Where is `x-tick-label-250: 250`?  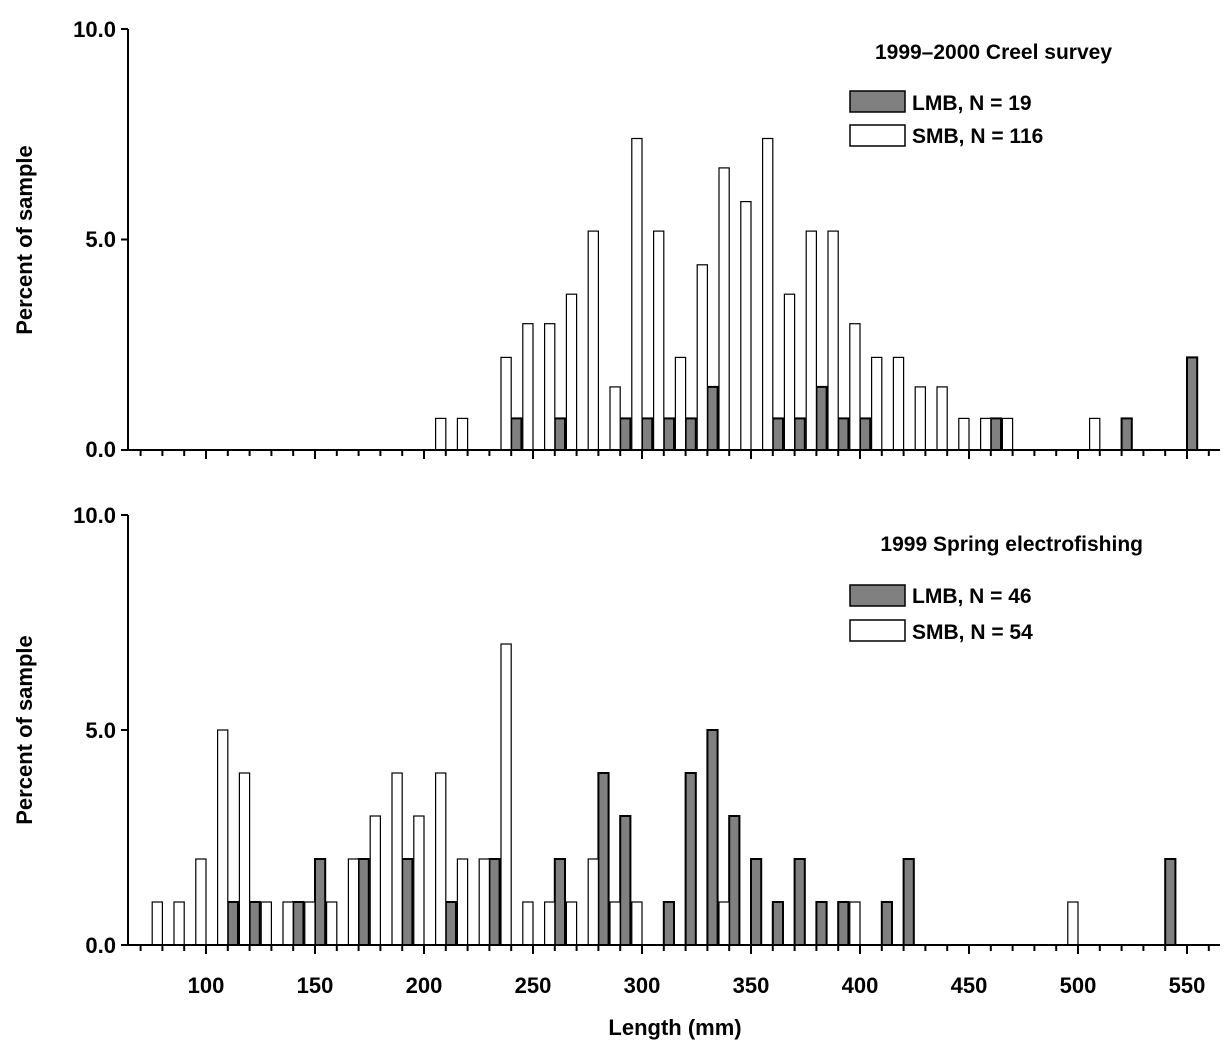
x-tick-label-250: 250 is located at coordinates (533, 985).